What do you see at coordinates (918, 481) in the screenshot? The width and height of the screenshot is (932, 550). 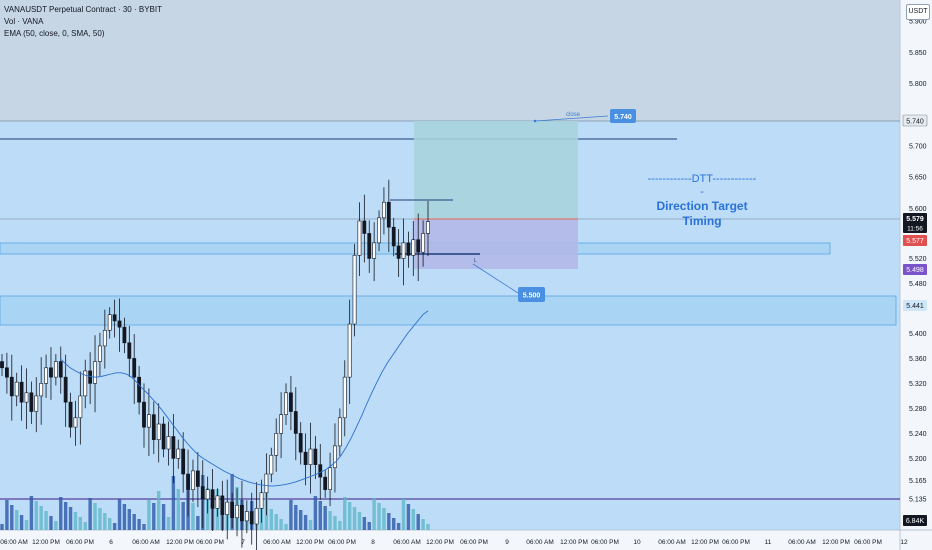 I see `price-tick-label: 5.165` at bounding box center [918, 481].